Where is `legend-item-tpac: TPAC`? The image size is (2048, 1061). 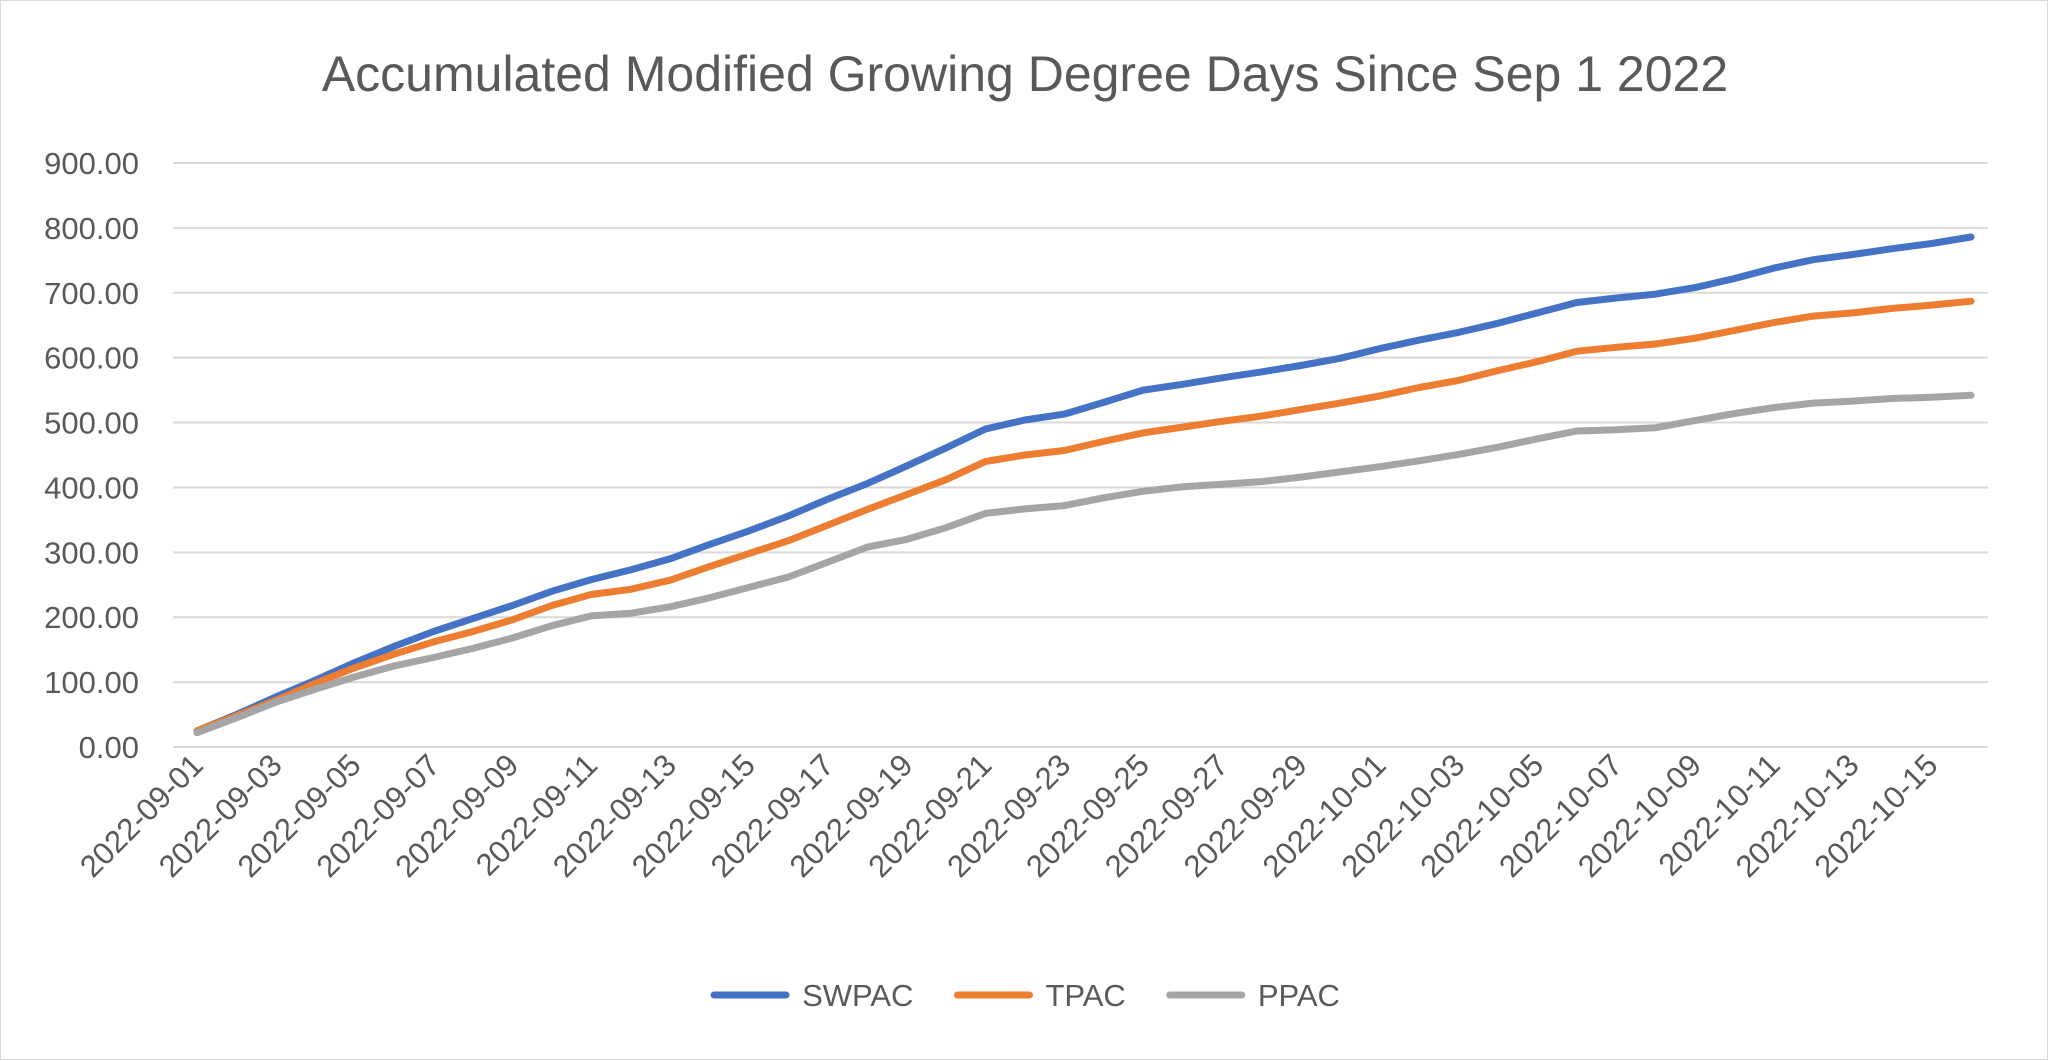 legend-item-tpac: TPAC is located at coordinates (1039, 995).